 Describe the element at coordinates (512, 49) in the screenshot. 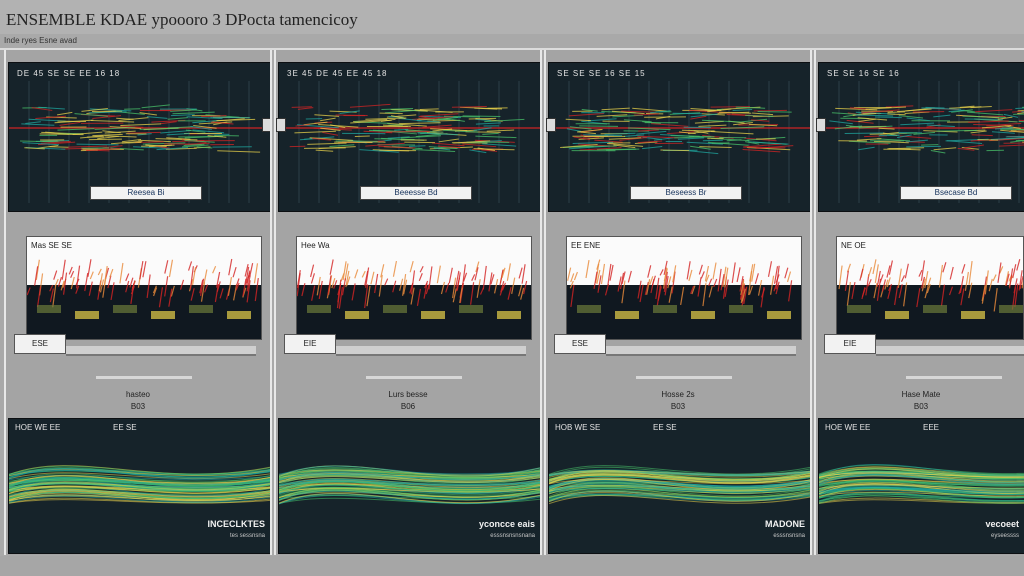

I see `header-divider` at that location.